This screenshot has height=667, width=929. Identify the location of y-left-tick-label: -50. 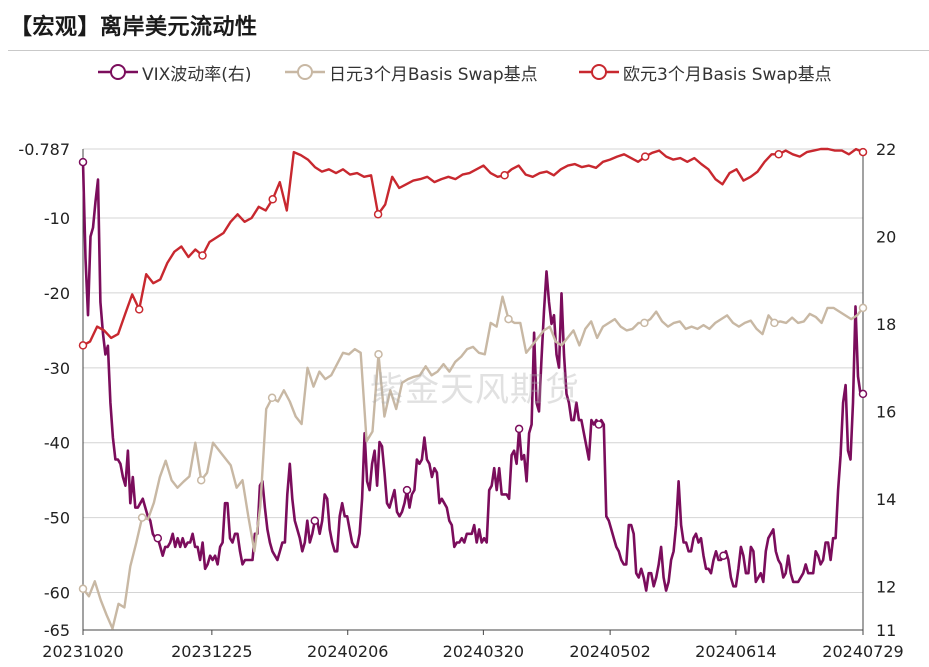
(57, 518).